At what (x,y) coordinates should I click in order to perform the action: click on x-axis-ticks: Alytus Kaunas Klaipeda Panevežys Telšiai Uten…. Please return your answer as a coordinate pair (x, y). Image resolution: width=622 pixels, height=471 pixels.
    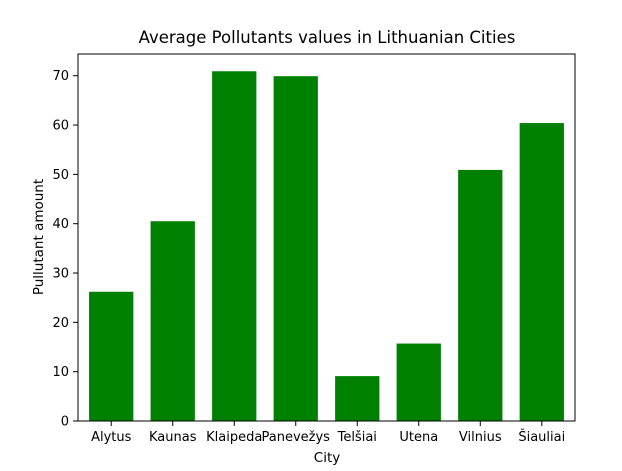
    Looking at the image, I should click on (328, 433).